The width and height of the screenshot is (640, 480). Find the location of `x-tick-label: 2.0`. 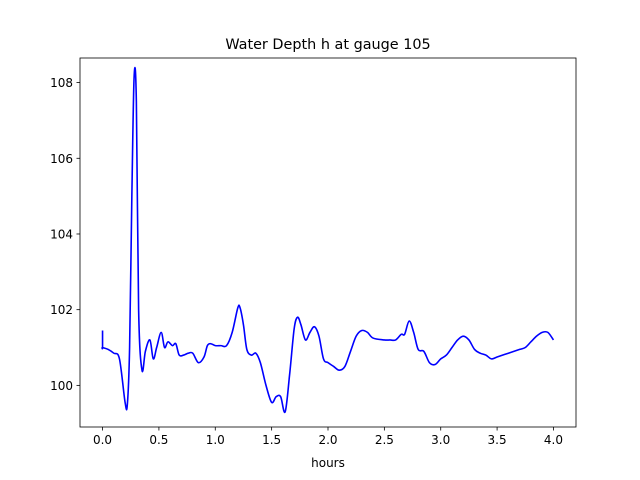

x-tick-label: 2.0 is located at coordinates (327, 440).